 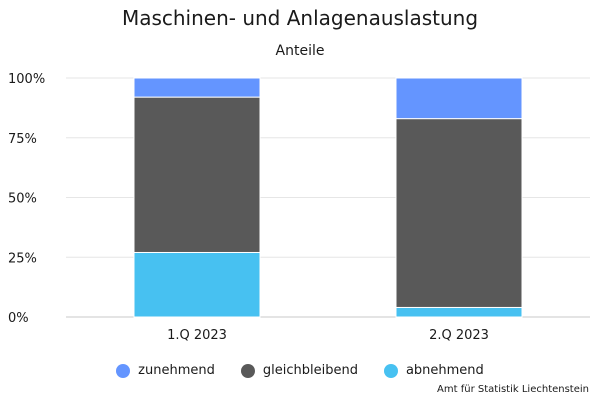 What do you see at coordinates (459, 335) in the screenshot?
I see `x-tick-label: 2.Q 2023` at bounding box center [459, 335].